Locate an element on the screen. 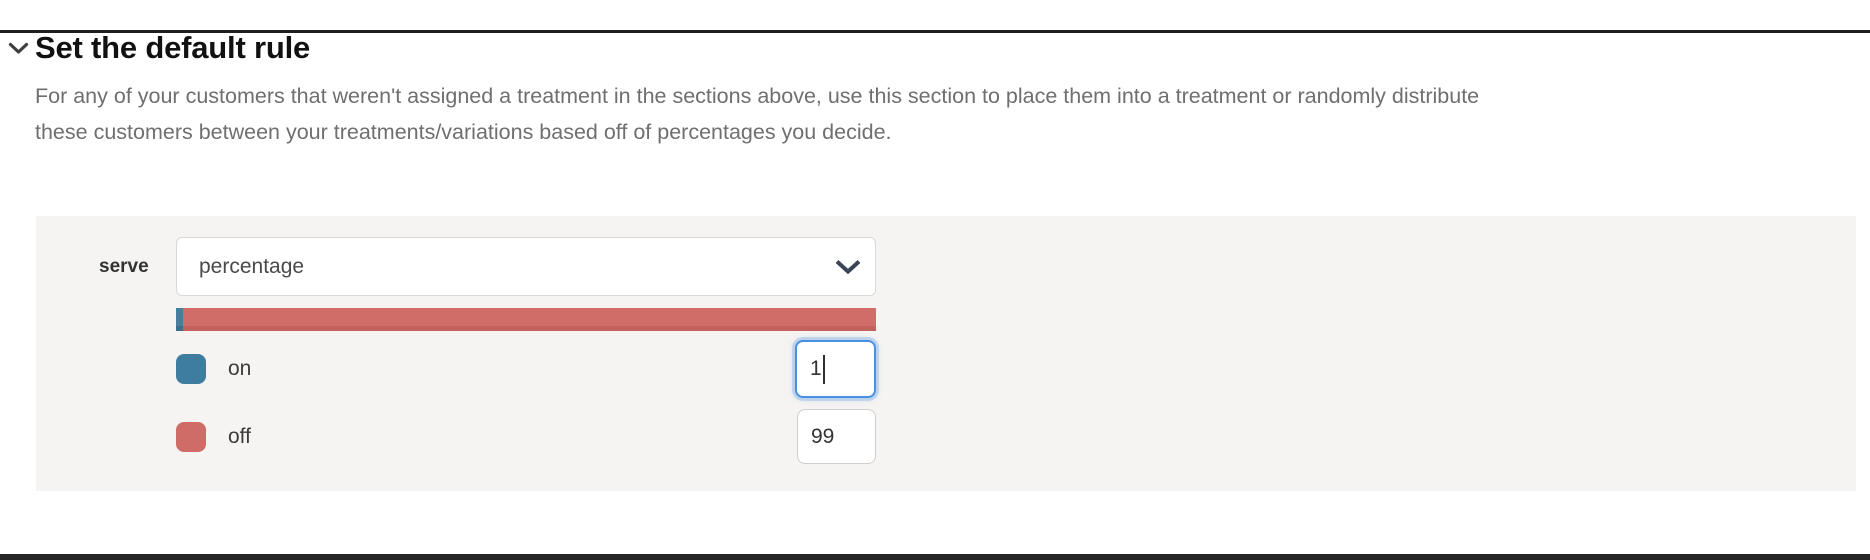  chevron-down-icon is located at coordinates (18, 48).